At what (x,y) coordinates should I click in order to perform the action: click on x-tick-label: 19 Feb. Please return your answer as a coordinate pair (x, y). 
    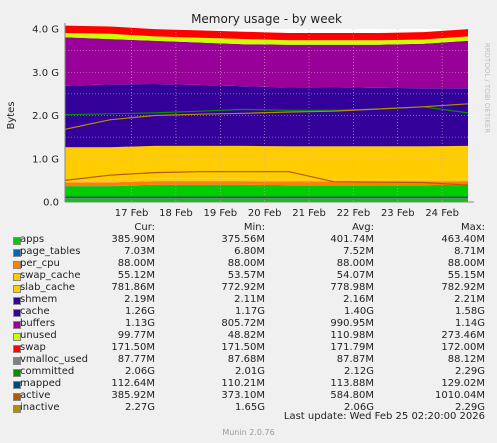
    Looking at the image, I should click on (220, 213).